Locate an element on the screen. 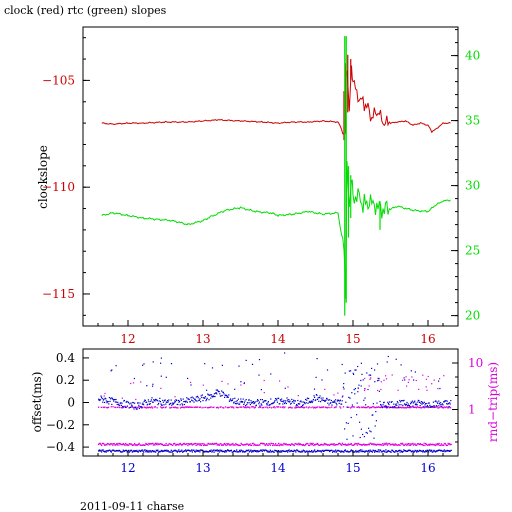 The height and width of the screenshot is (512, 512). top-y-tick-label: −115 is located at coordinates (58, 294).